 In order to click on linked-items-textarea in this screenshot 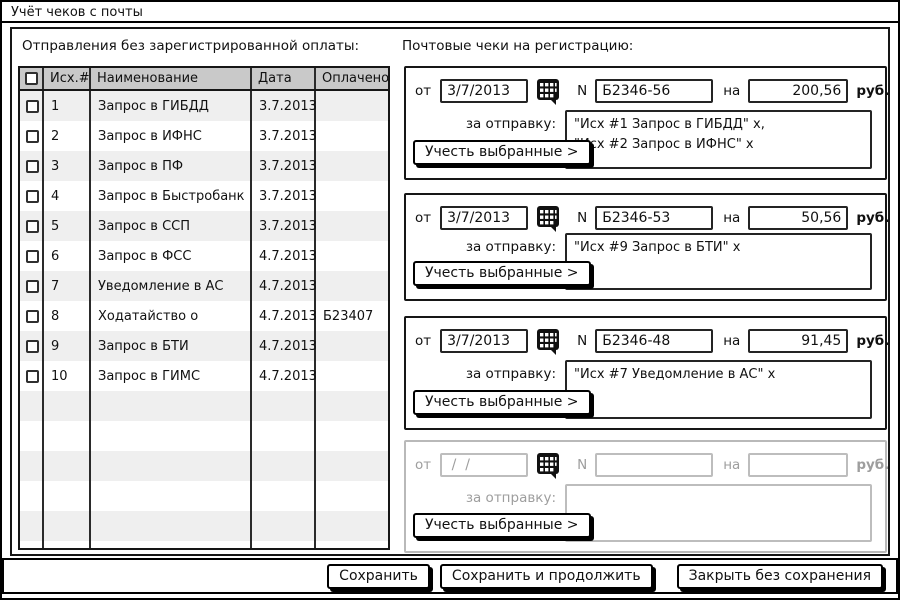, I will do `click(718, 513)`.